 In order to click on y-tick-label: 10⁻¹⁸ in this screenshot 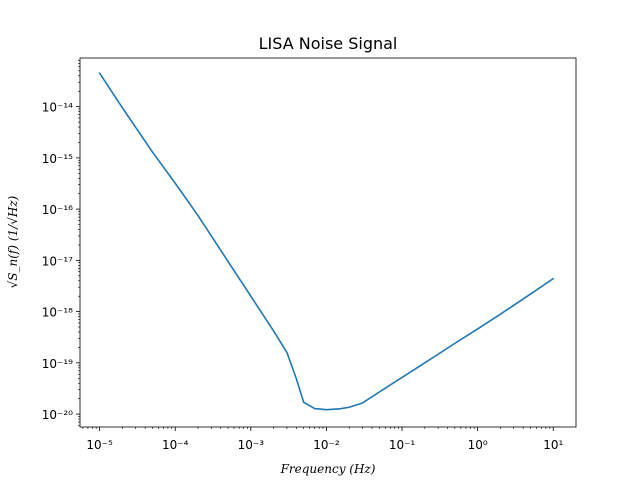, I will do `click(57, 313)`.